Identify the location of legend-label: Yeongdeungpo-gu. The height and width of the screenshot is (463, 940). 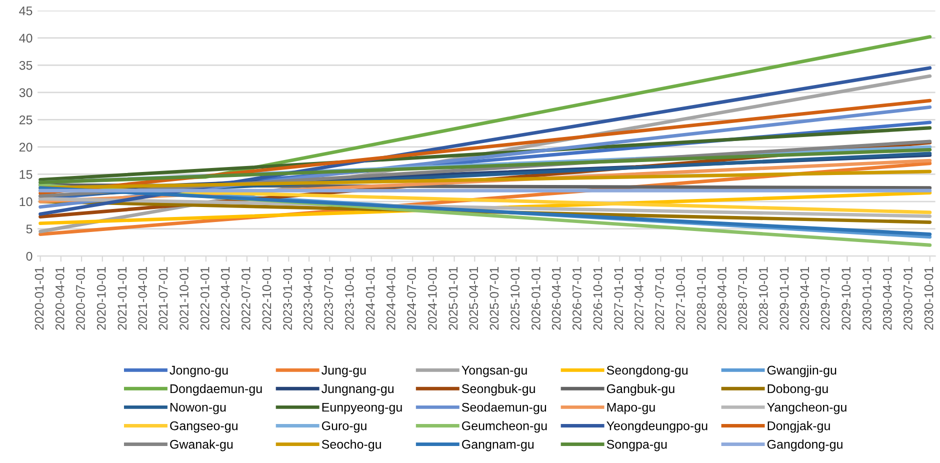
(657, 427).